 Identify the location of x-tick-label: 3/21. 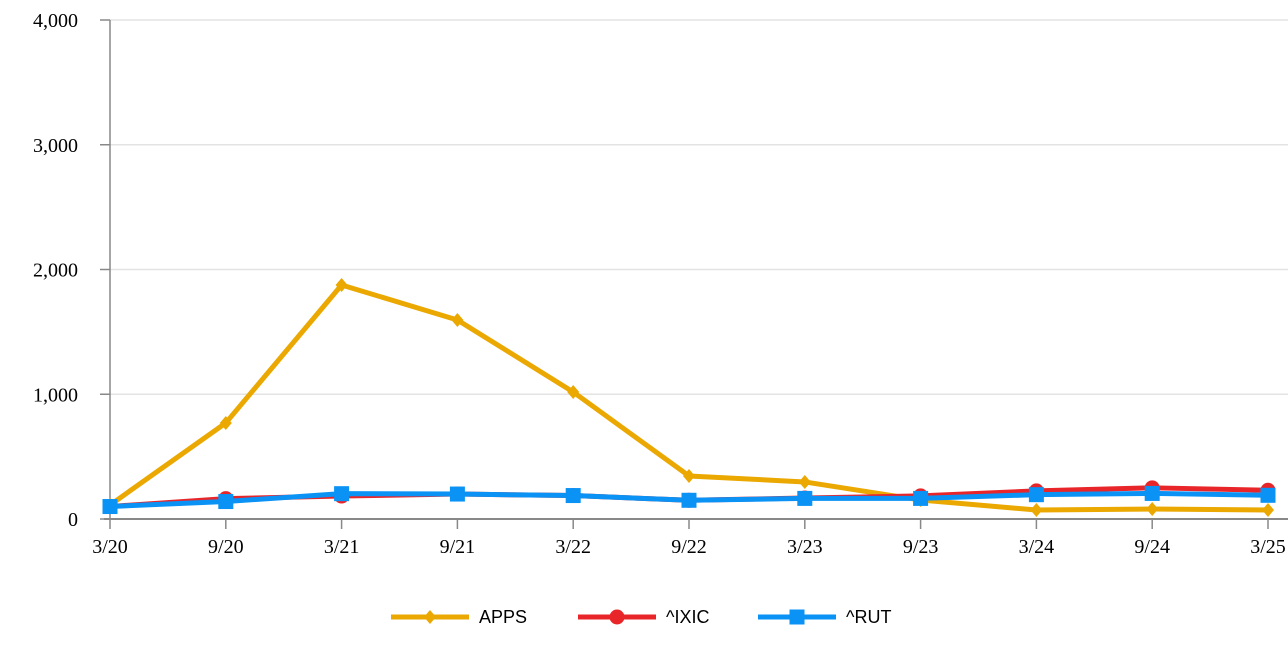
(342, 547).